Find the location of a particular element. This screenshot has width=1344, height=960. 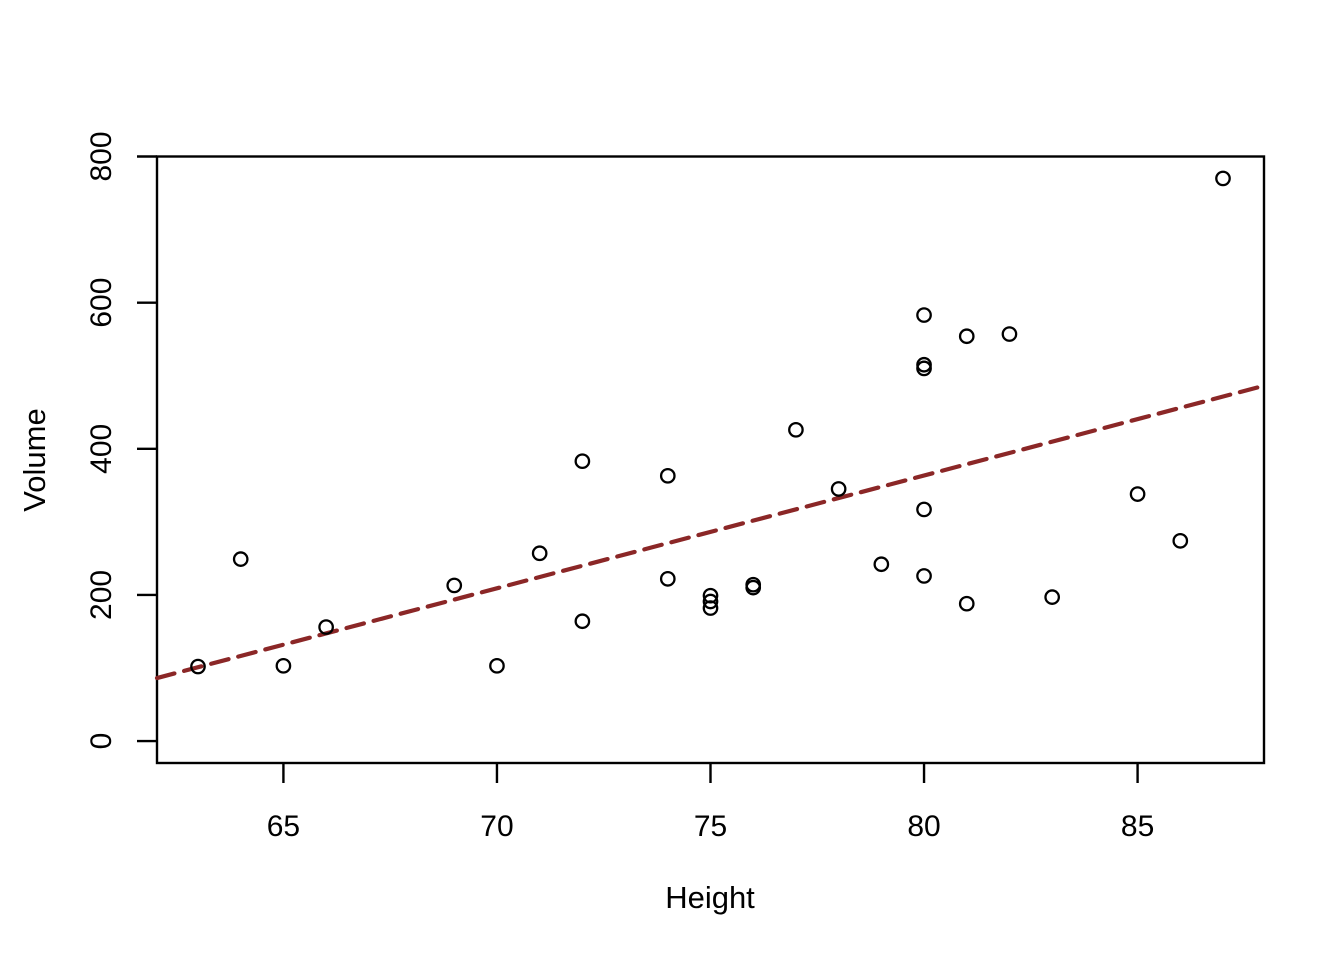

x-axis-title: Height is located at coordinates (710, 897).